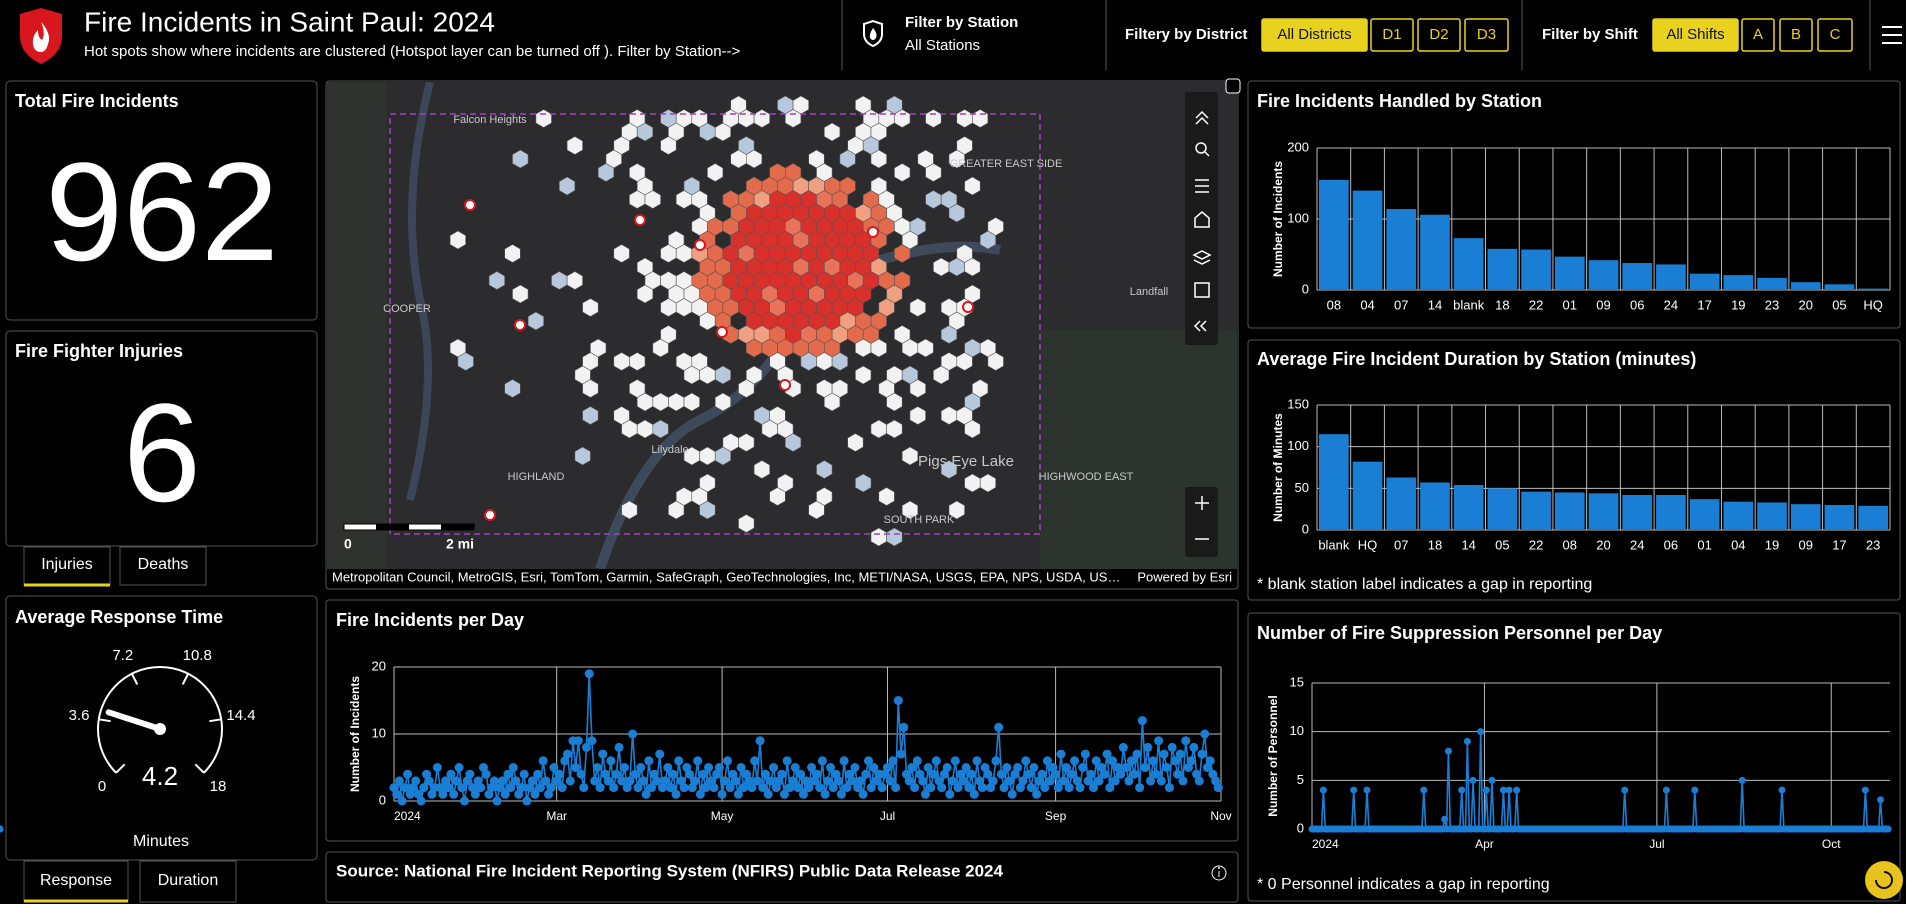  What do you see at coordinates (1892, 35) in the screenshot?
I see `menu-icon` at bounding box center [1892, 35].